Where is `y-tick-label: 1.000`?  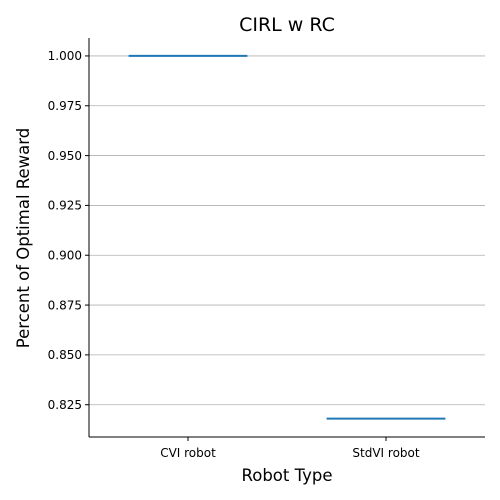 y-tick-label: 1.000 is located at coordinates (65, 56).